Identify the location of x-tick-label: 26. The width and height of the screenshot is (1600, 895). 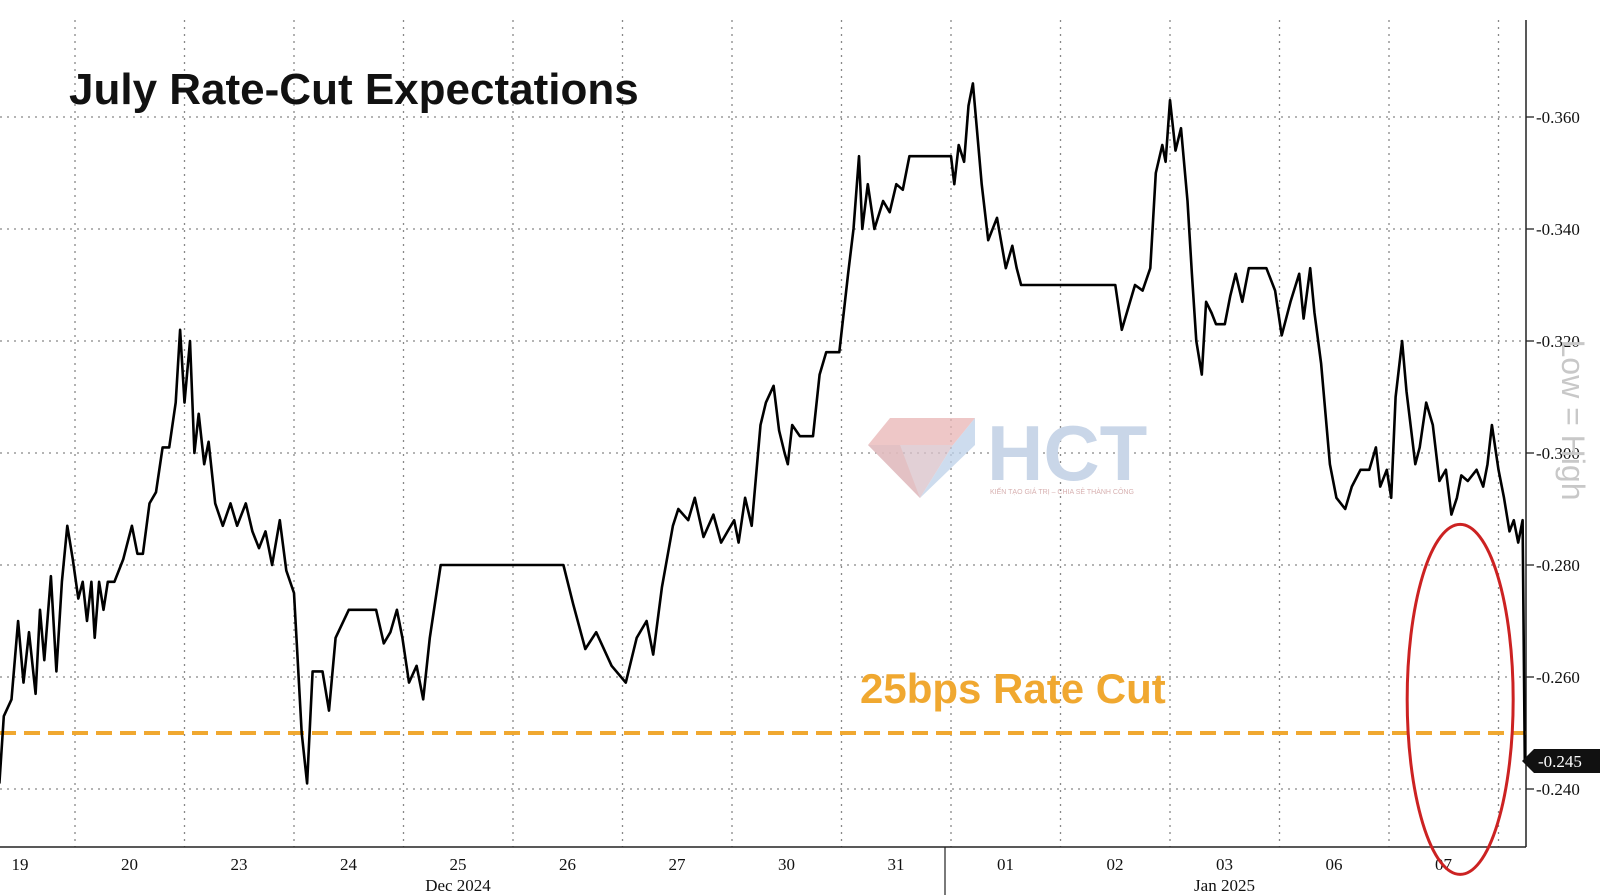
(567, 864).